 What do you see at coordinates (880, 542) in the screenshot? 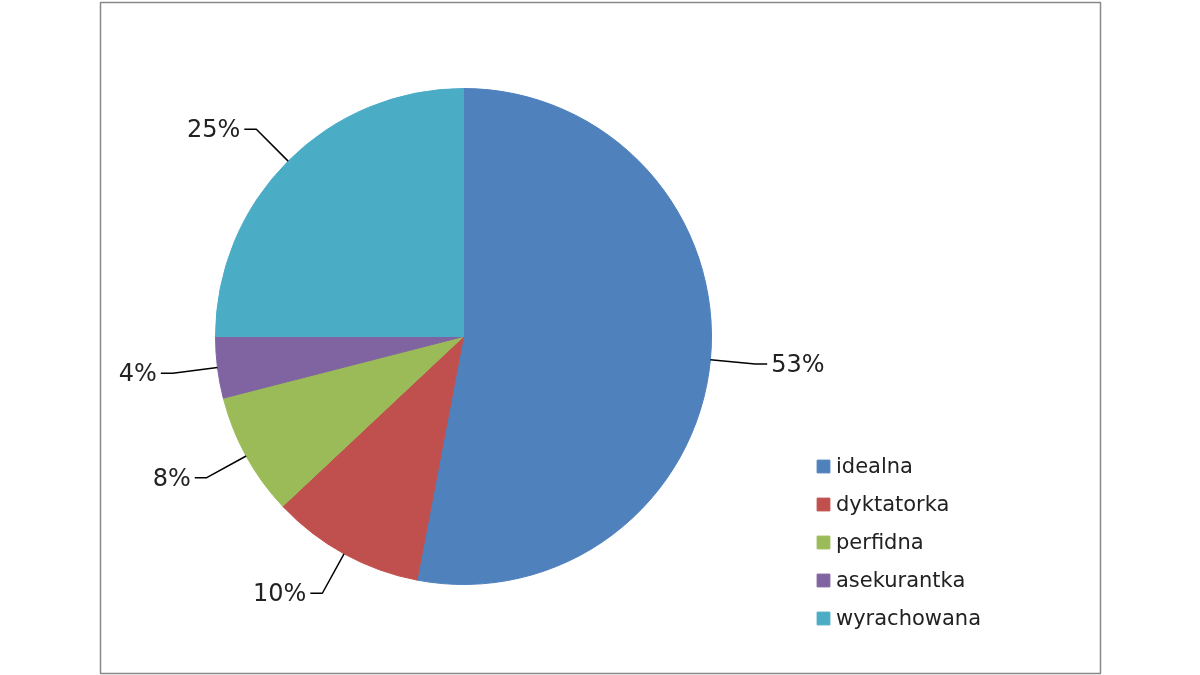
I see `legend-label: perfidna` at bounding box center [880, 542].